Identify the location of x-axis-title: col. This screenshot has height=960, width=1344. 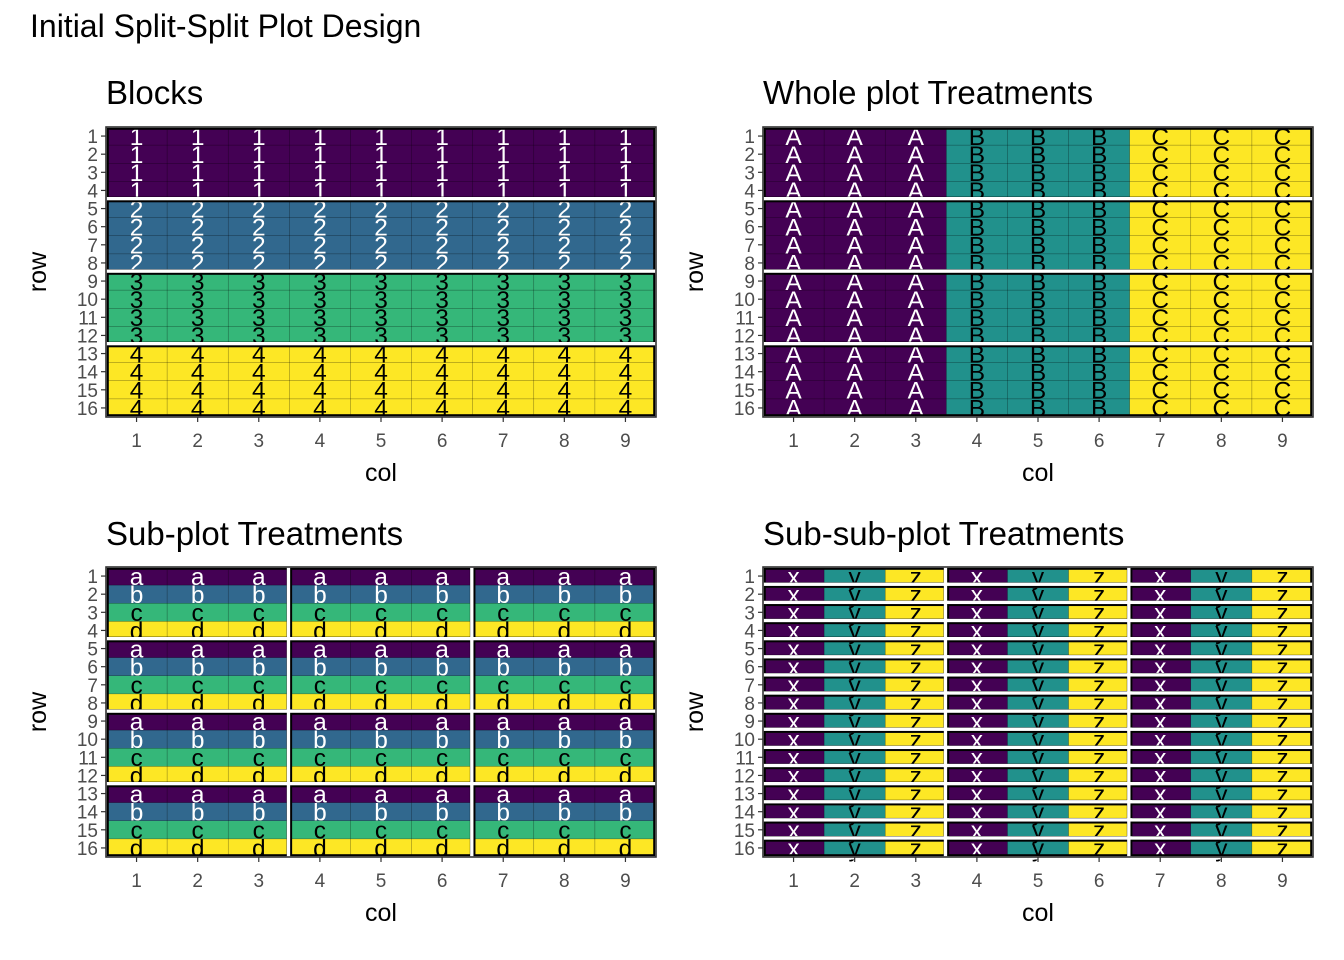
(1038, 913).